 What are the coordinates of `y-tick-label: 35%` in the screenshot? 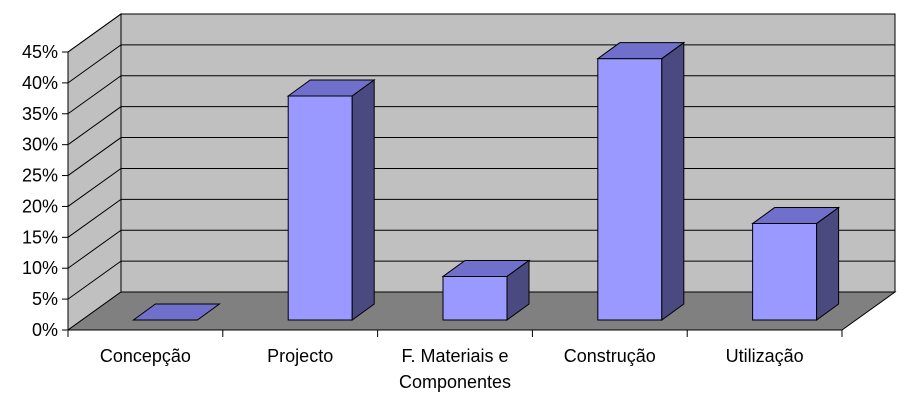 It's located at (40, 114).